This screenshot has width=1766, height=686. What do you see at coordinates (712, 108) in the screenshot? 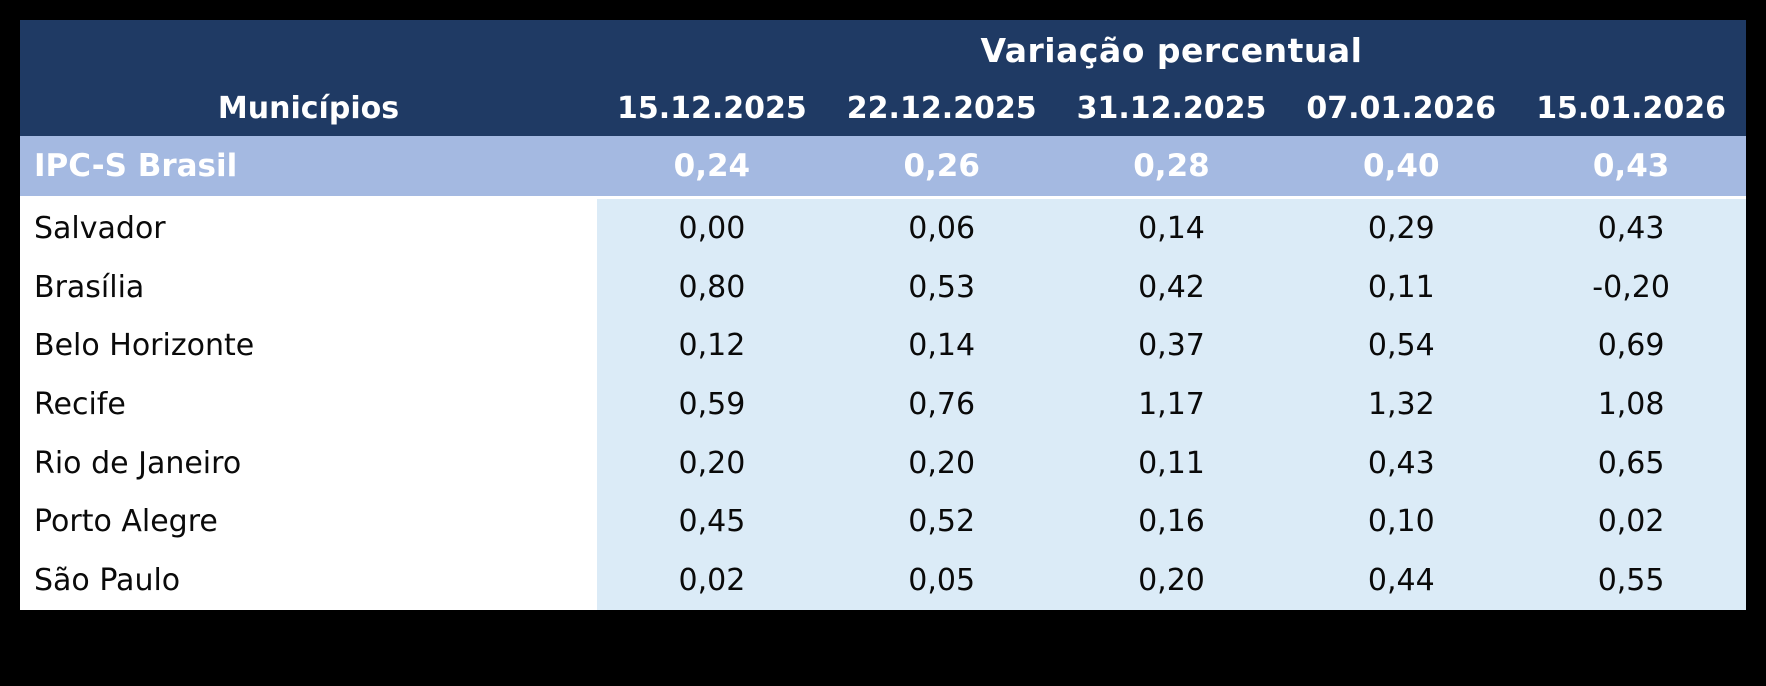
I see `column-header-date: 15.12.2025` at bounding box center [712, 108].